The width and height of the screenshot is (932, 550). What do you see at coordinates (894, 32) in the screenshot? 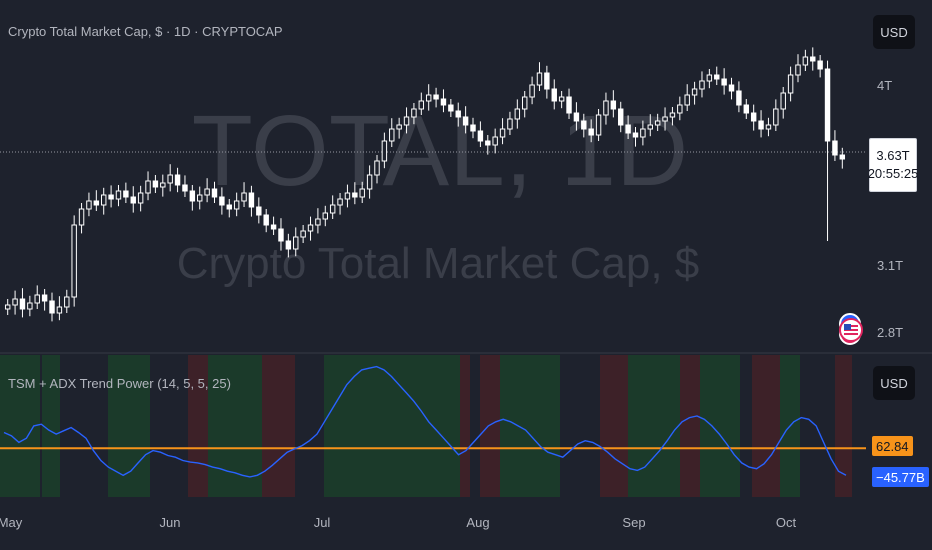
I see `currency-button: USD` at bounding box center [894, 32].